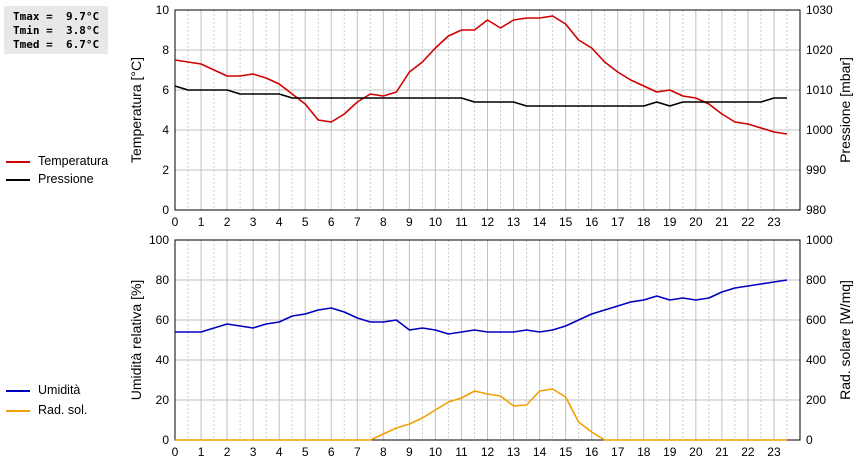 Image resolution: width=860 pixels, height=460 pixels. I want to click on y-right-tick-label: 980, so click(816, 210).